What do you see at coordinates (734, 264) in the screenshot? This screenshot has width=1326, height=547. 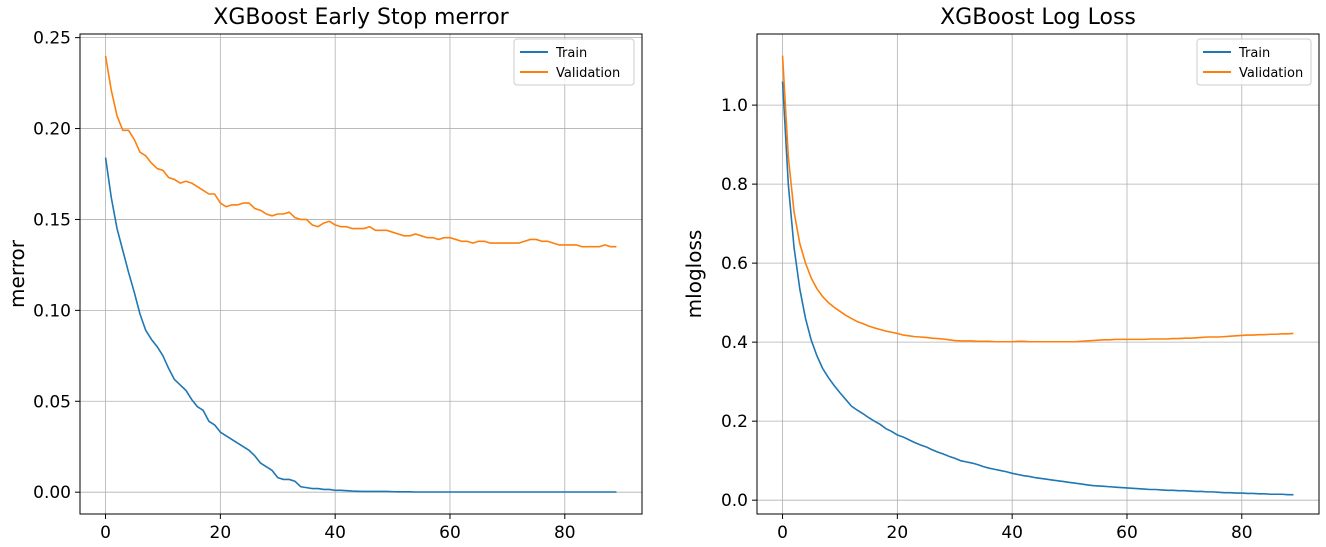 I see `y-tick-label: 0.6` at bounding box center [734, 264].